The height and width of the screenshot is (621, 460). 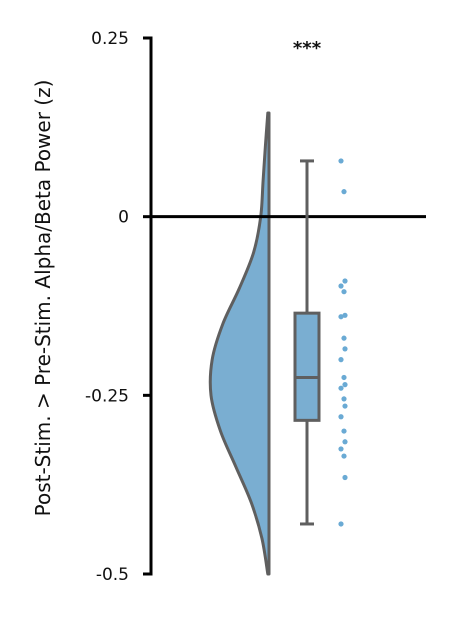 I want to click on violin-layer, so click(x=239, y=343).